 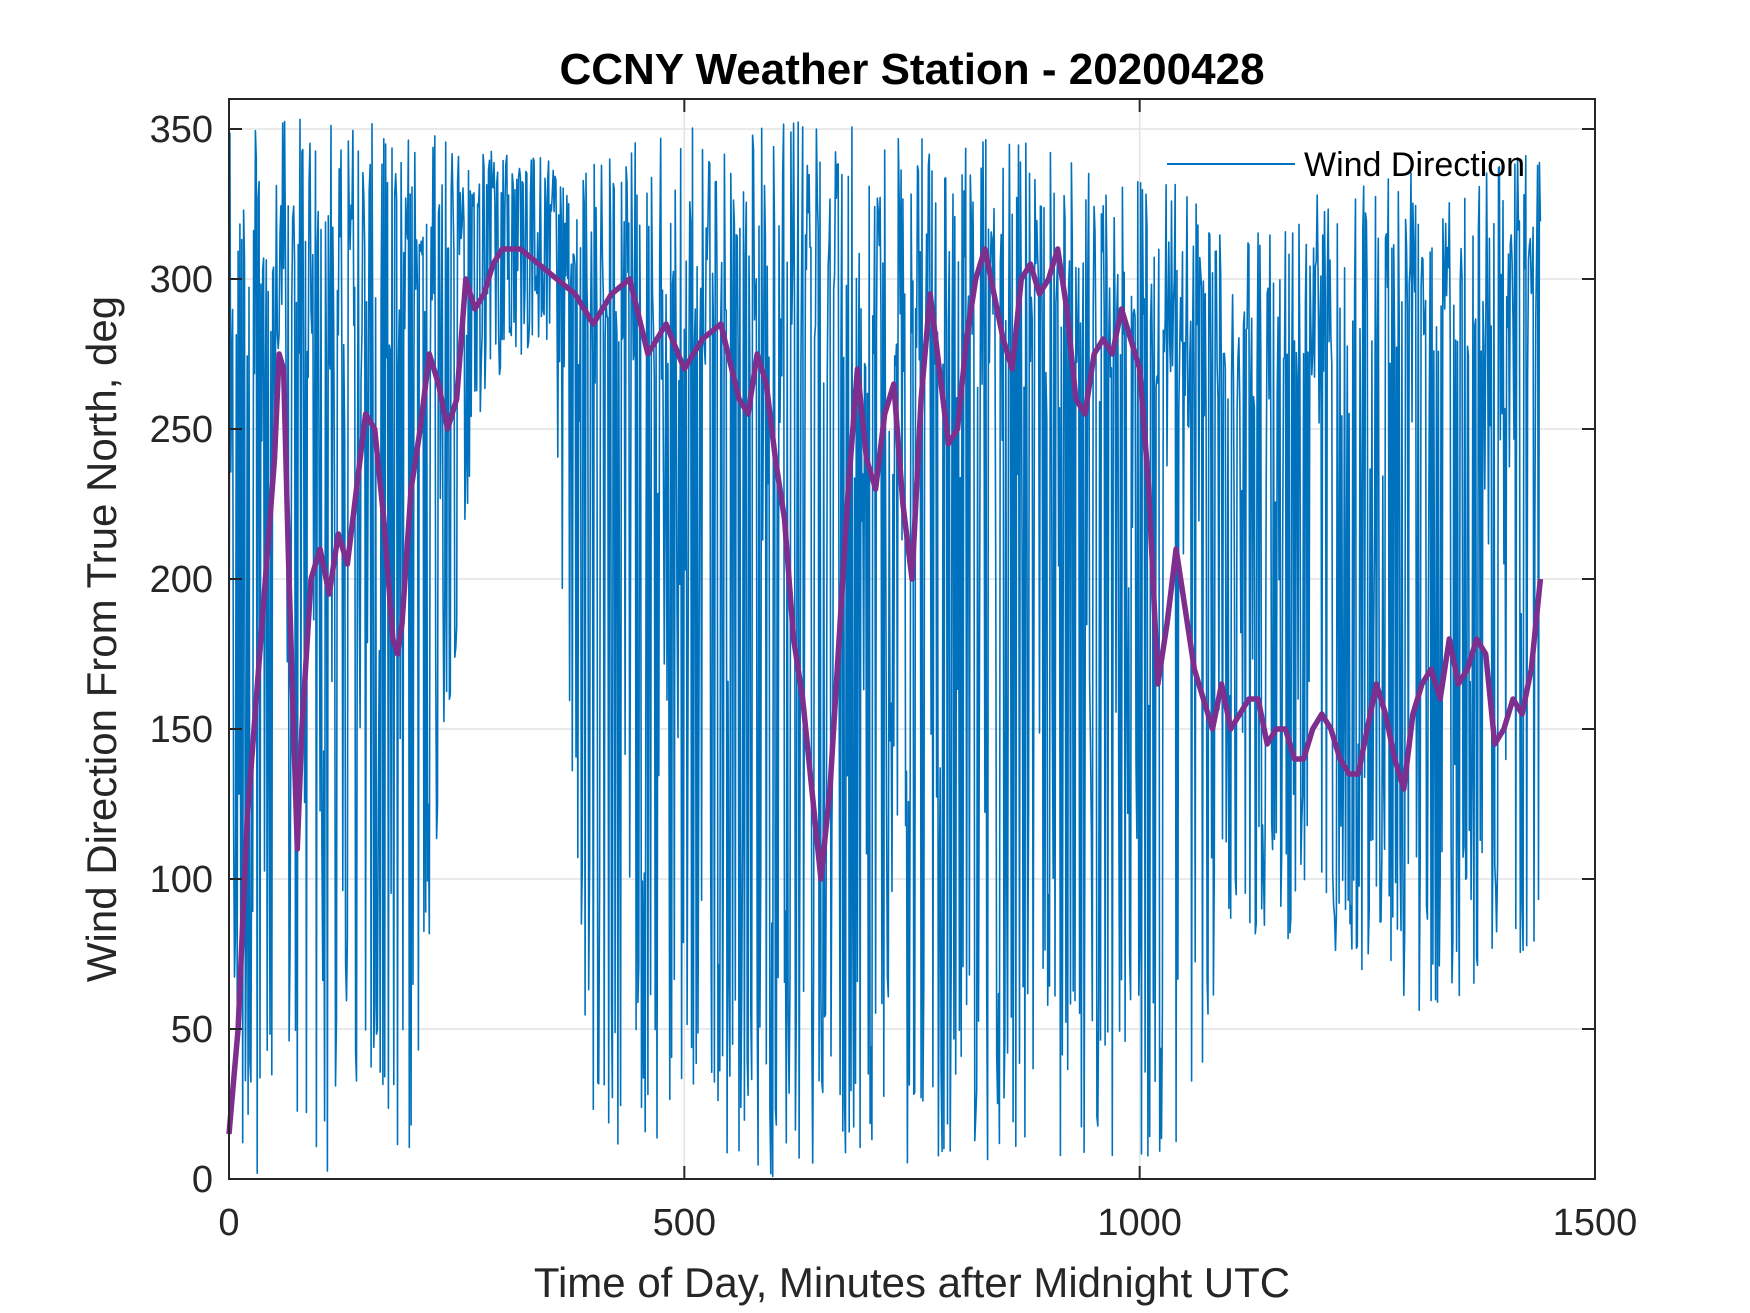 I want to click on y-tick-label: 150, so click(x=181, y=730).